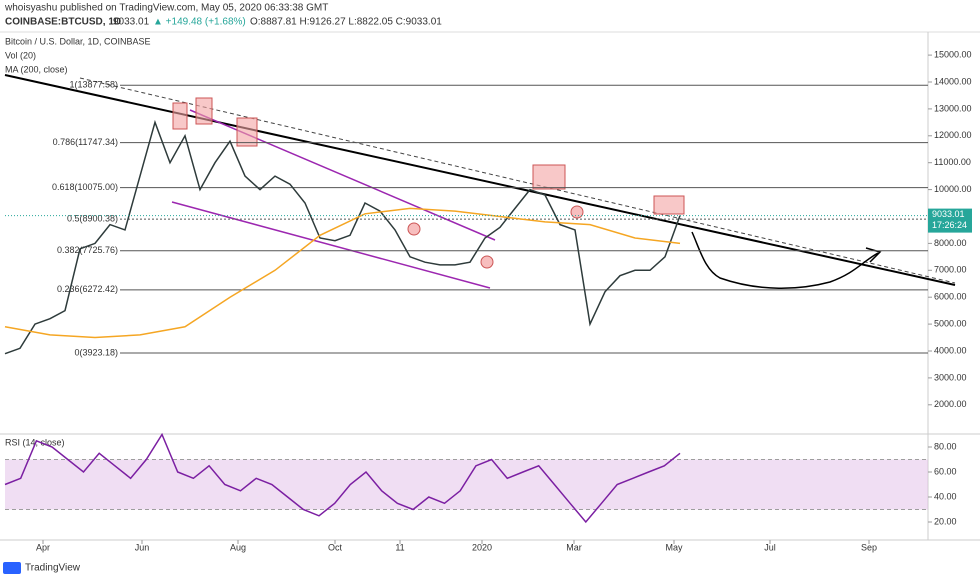 The width and height of the screenshot is (980, 580). Describe the element at coordinates (96, 352) in the screenshot. I see `fib-label: 0(3923.18)` at that location.